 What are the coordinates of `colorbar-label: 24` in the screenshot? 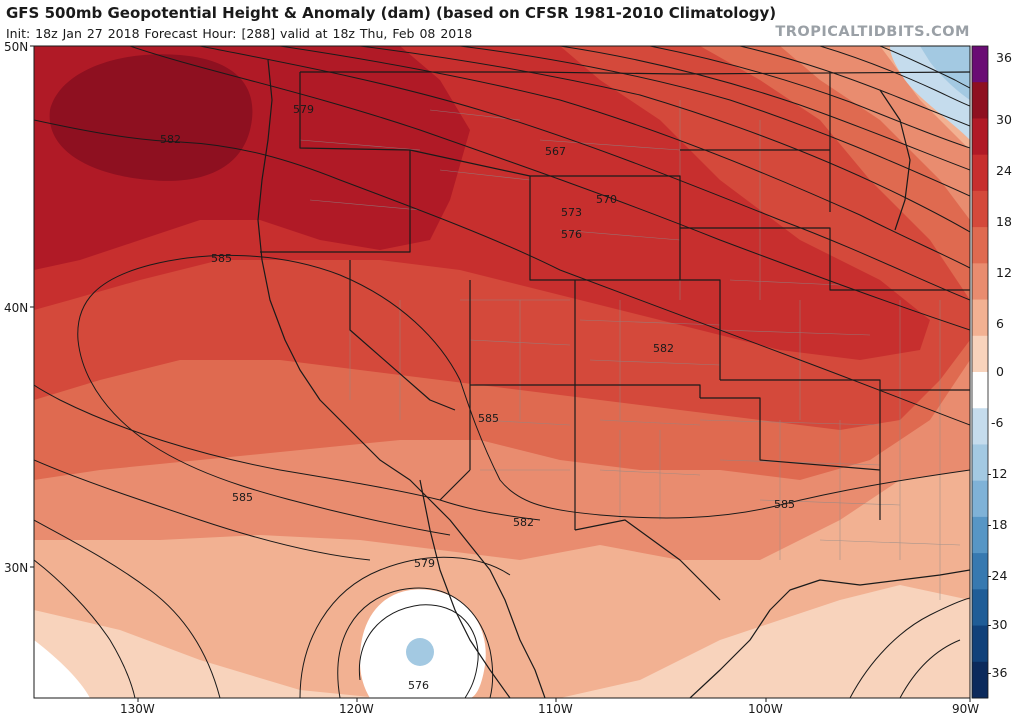 It's located at (1004, 170).